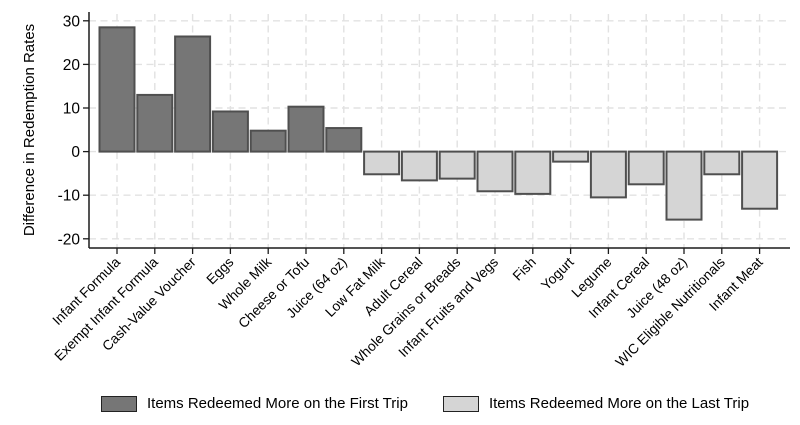  Describe the element at coordinates (277, 403) in the screenshot. I see `legend-label-first-trip: Items Redeemed More on the First Trip` at that location.